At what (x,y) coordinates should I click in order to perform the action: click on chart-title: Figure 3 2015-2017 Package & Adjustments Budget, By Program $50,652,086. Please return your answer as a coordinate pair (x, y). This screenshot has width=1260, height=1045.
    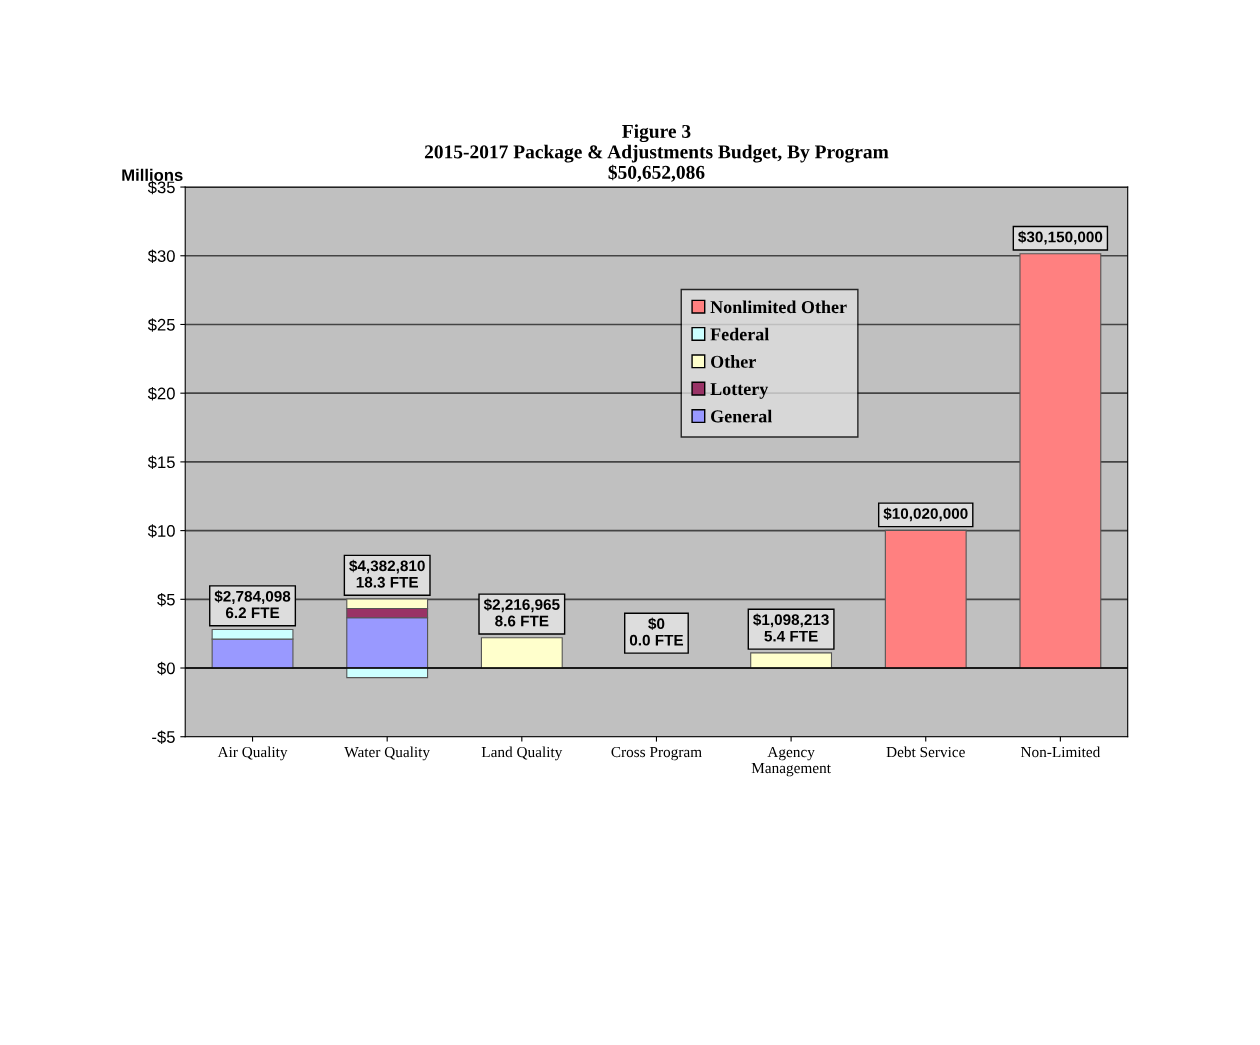
    Looking at the image, I should click on (656, 153).